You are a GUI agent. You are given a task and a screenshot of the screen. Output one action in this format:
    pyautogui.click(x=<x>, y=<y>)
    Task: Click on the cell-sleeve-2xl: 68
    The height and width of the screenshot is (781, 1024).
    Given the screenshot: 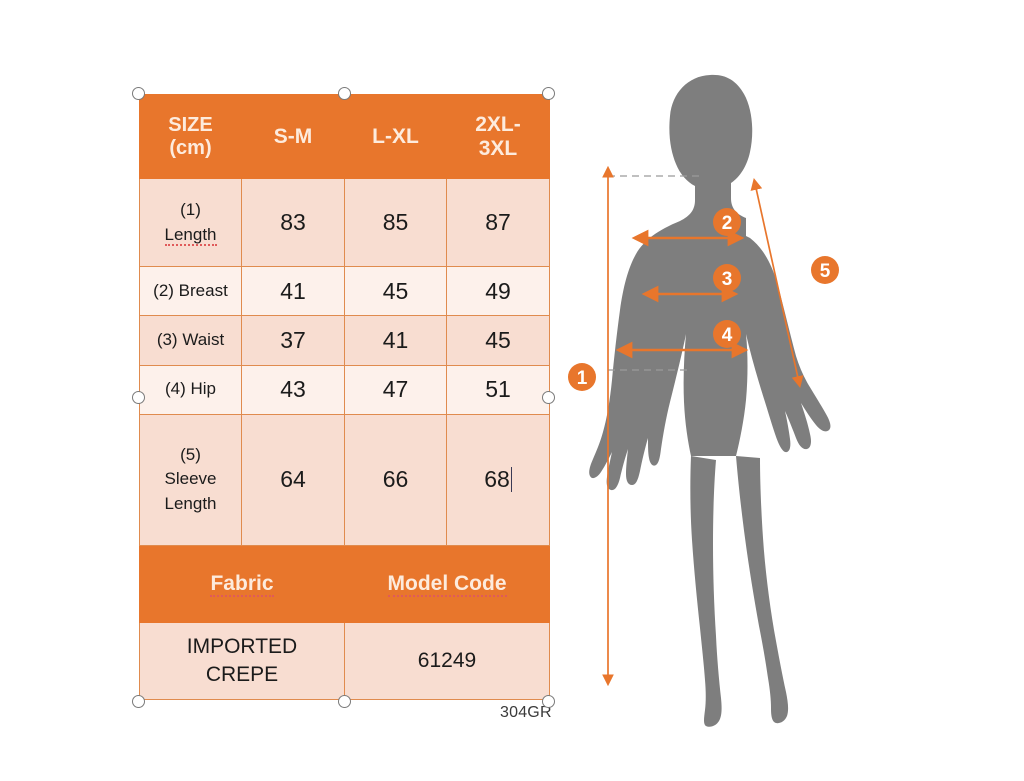 What is the action you would take?
    pyautogui.click(x=498, y=480)
    